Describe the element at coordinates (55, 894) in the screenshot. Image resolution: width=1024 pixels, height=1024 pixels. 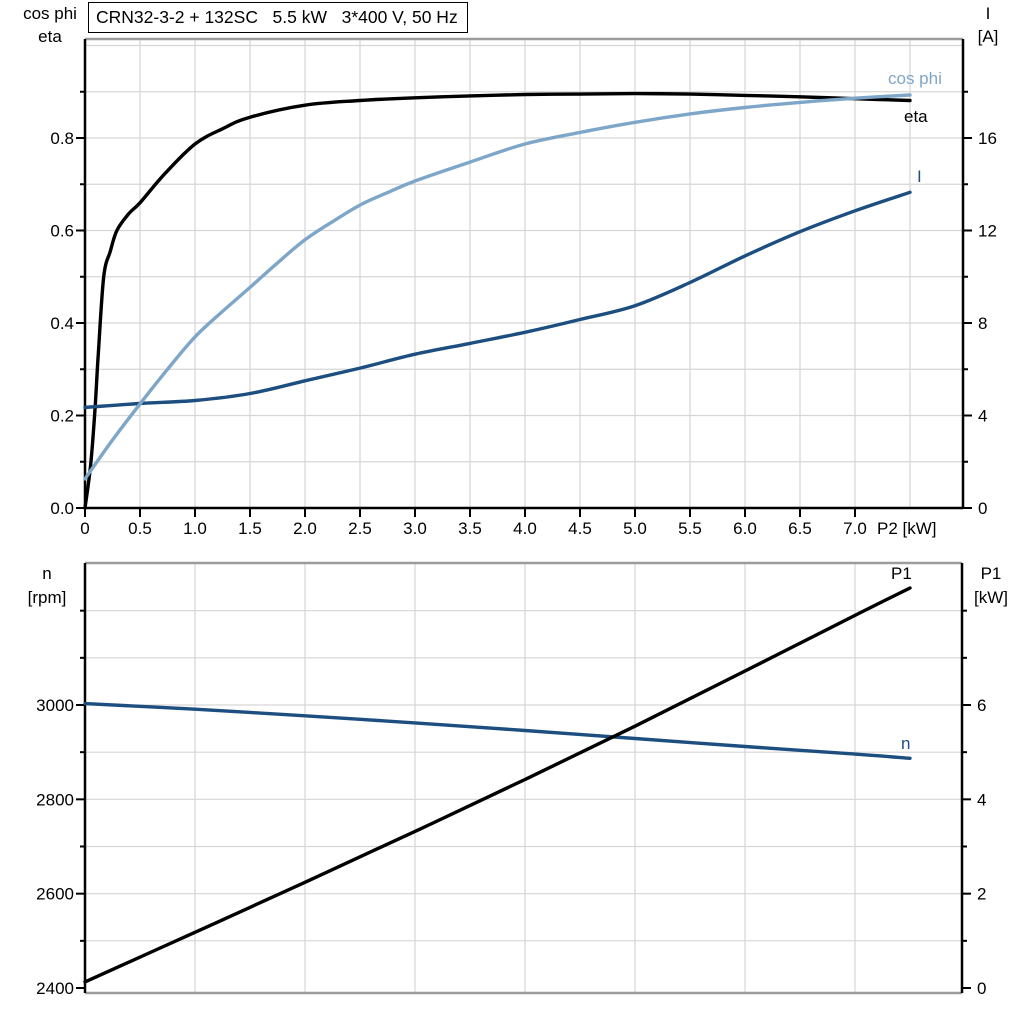
I see `bottom-left-tick-label: 2600` at that location.